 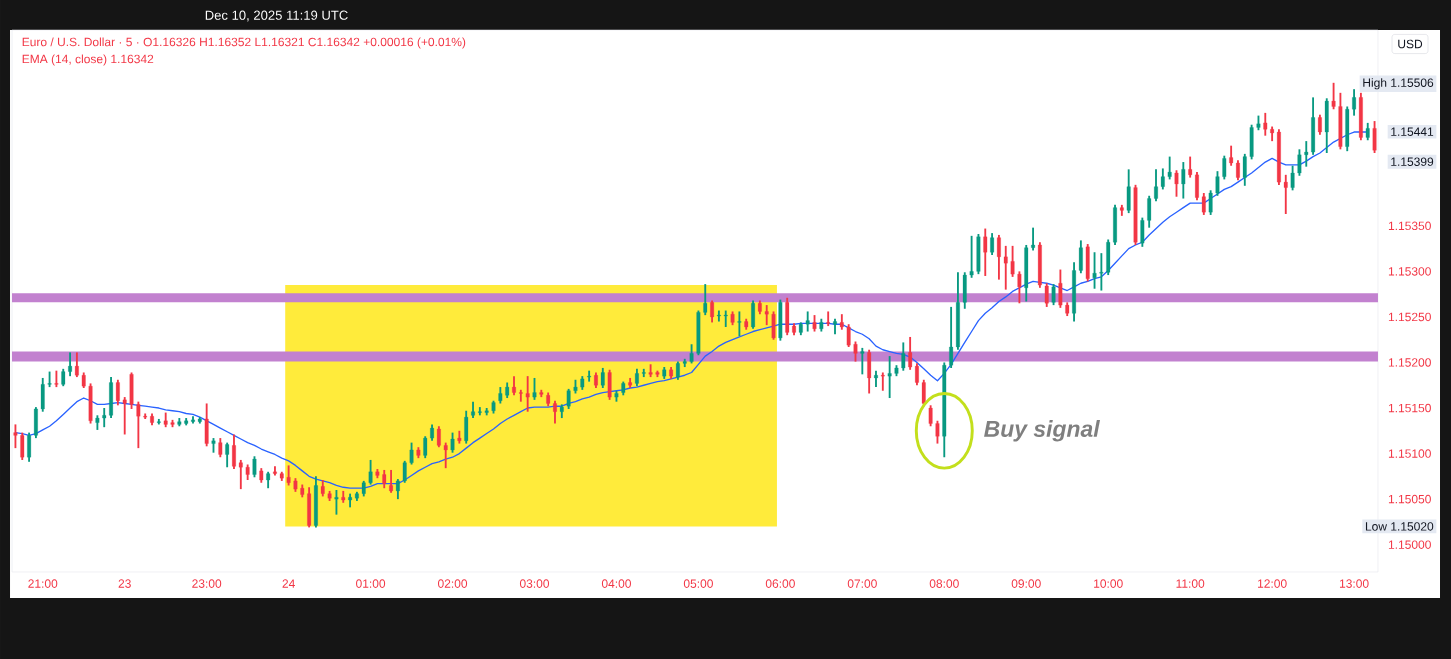 What do you see at coordinates (276, 16) in the screenshot?
I see `text: Dec 10, 2025 11:19 UTC` at bounding box center [276, 16].